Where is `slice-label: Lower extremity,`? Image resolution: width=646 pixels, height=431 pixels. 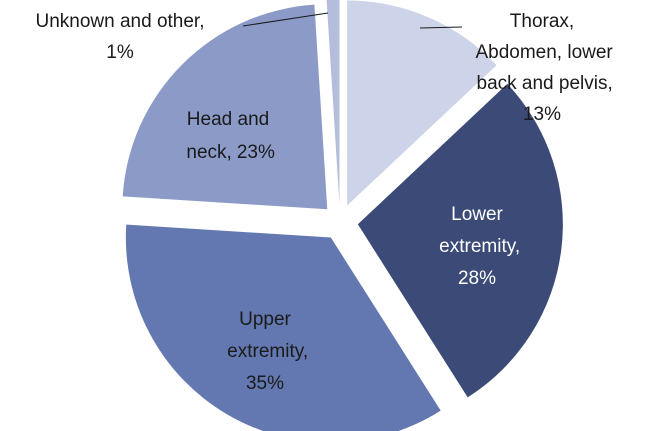 slice-label: Lower extremity, is located at coordinates (477, 230).